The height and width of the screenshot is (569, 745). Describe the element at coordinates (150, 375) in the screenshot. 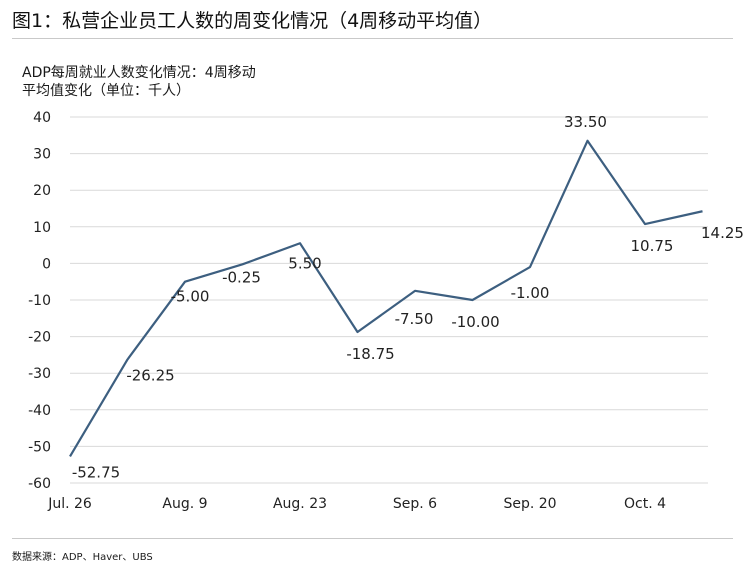

I see `data-label: -26.25` at that location.